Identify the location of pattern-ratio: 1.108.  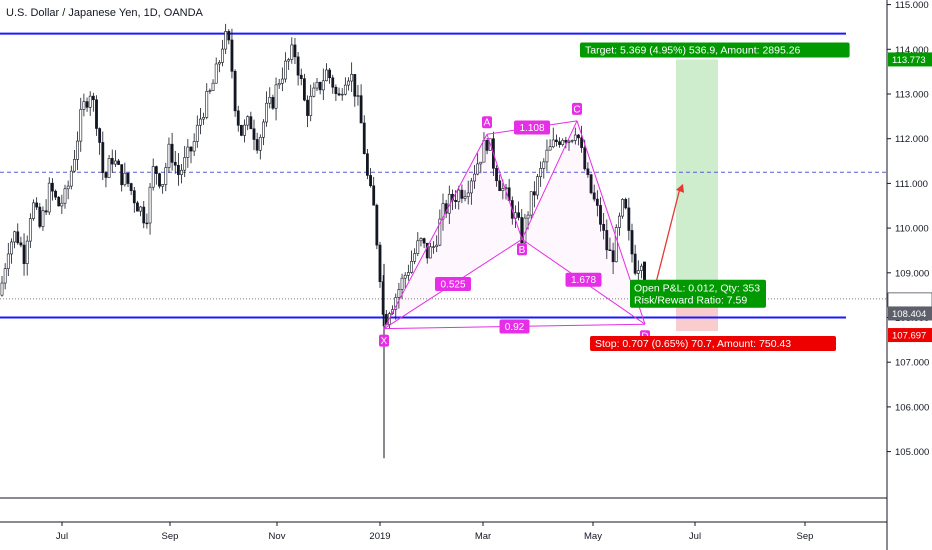
(531, 128).